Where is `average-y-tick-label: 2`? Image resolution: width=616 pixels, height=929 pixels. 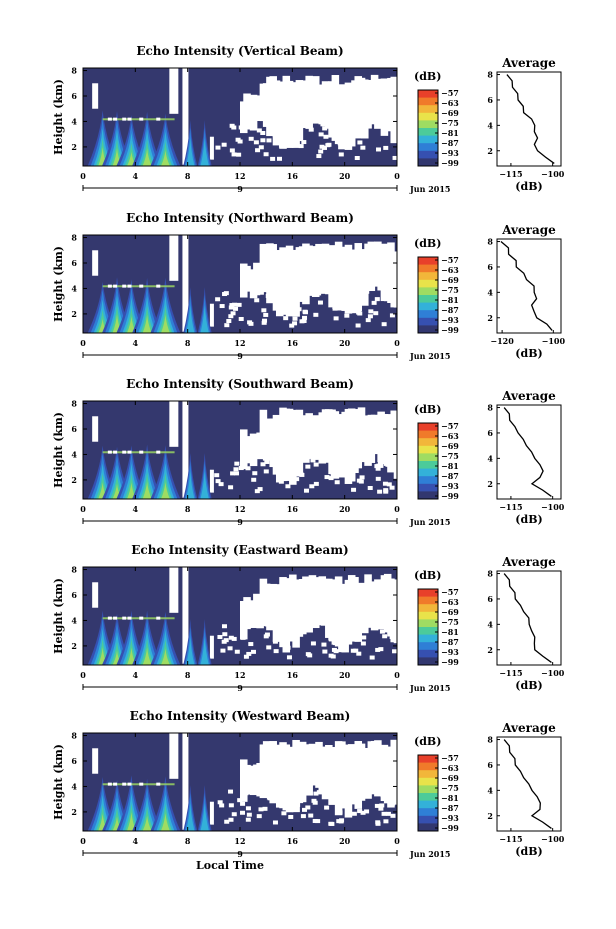 average-y-tick-label: 2 is located at coordinates (490, 318).